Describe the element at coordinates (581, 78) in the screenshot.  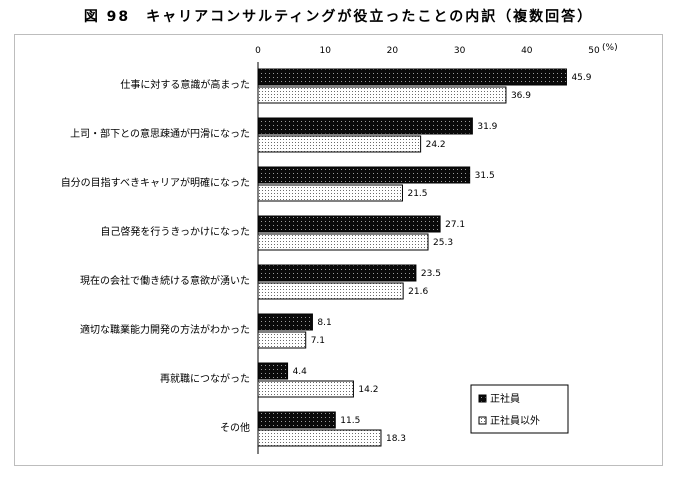
I see `data-label: 45.9` at that location.